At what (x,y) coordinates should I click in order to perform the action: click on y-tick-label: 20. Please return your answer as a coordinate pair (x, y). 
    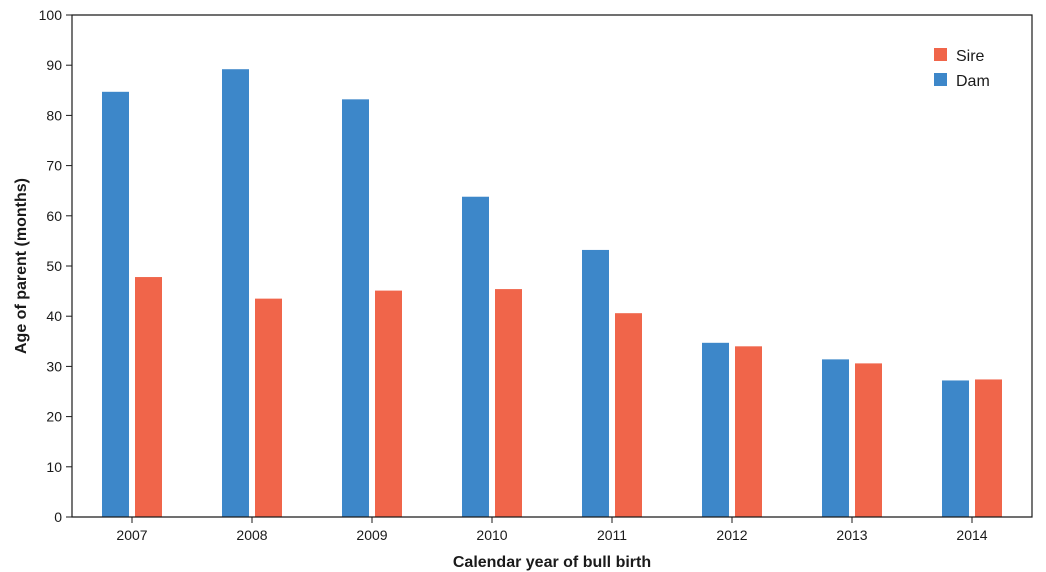
    Looking at the image, I should click on (54, 417).